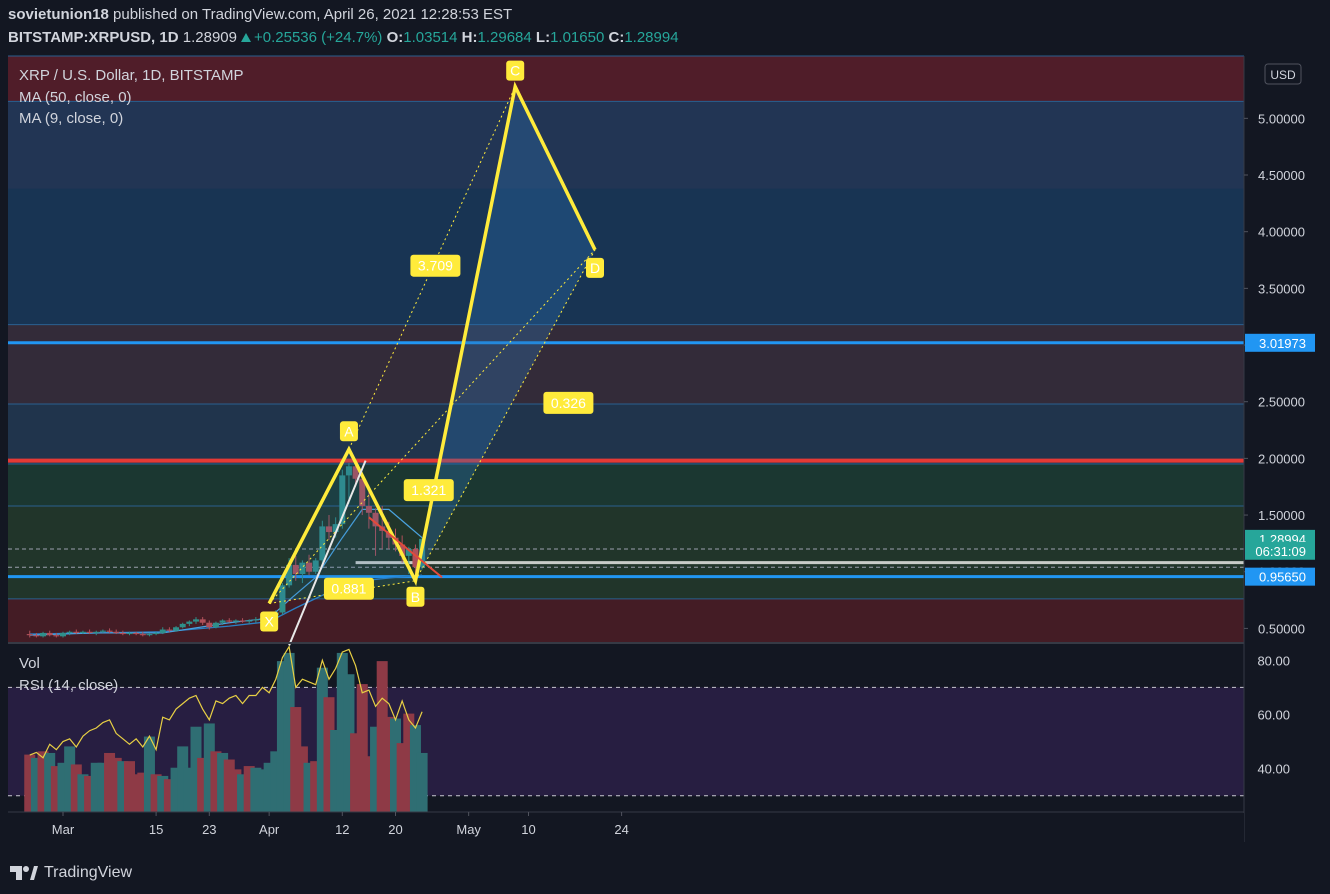 Image resolution: width=1330 pixels, height=894 pixels. What do you see at coordinates (1281, 402) in the screenshot?
I see `price-tick-label: 2.50000` at bounding box center [1281, 402].